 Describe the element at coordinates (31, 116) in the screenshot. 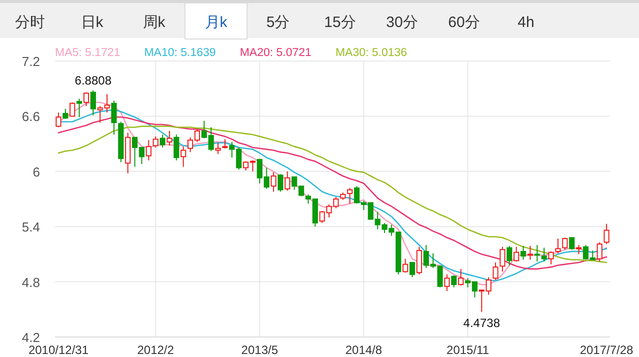

I see `y-tick-label: 6.6` at that location.